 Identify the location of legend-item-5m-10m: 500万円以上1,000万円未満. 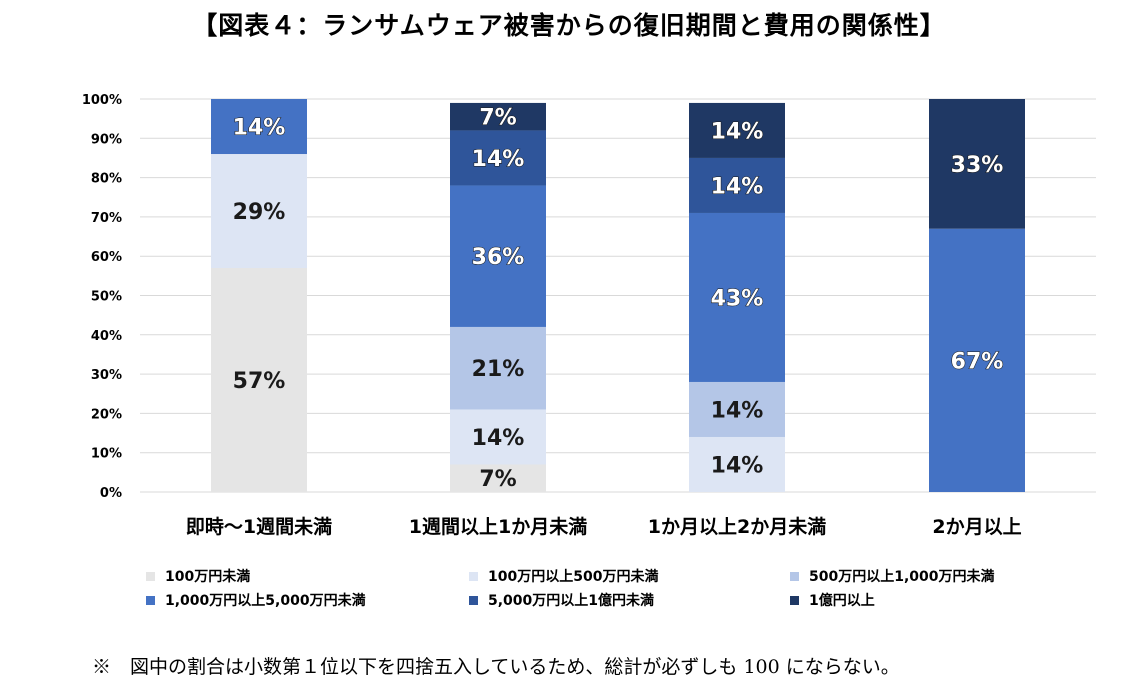
(892, 576).